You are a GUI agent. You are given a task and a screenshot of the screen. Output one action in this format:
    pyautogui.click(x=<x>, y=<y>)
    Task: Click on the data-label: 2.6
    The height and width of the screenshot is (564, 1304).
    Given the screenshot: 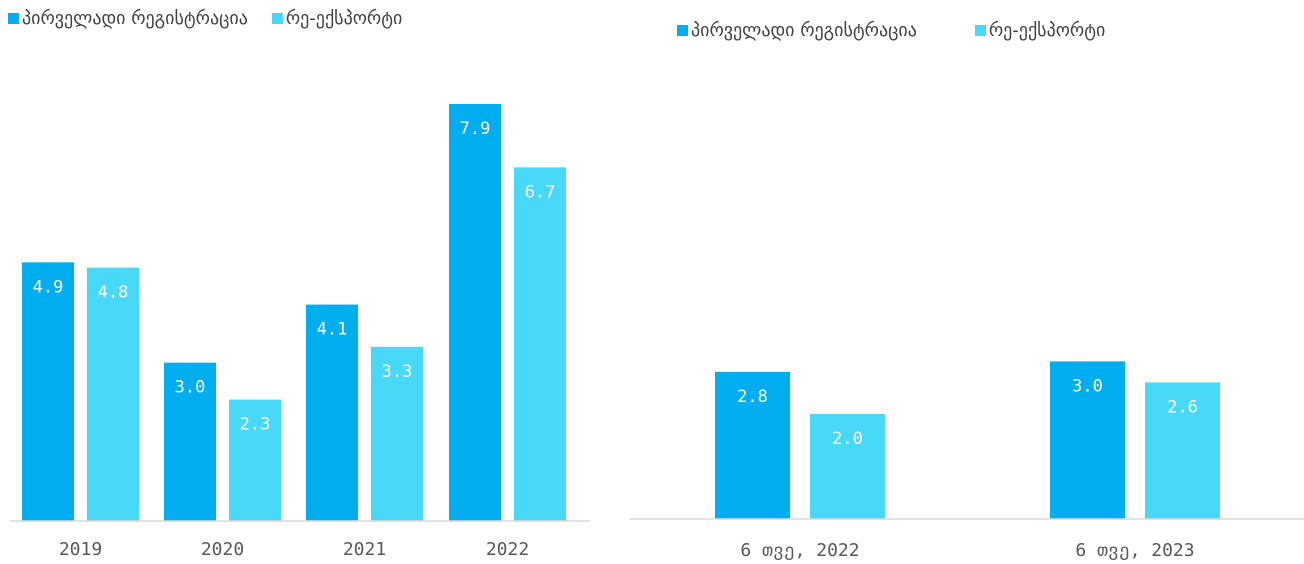 What is the action you would take?
    pyautogui.click(x=1182, y=407)
    